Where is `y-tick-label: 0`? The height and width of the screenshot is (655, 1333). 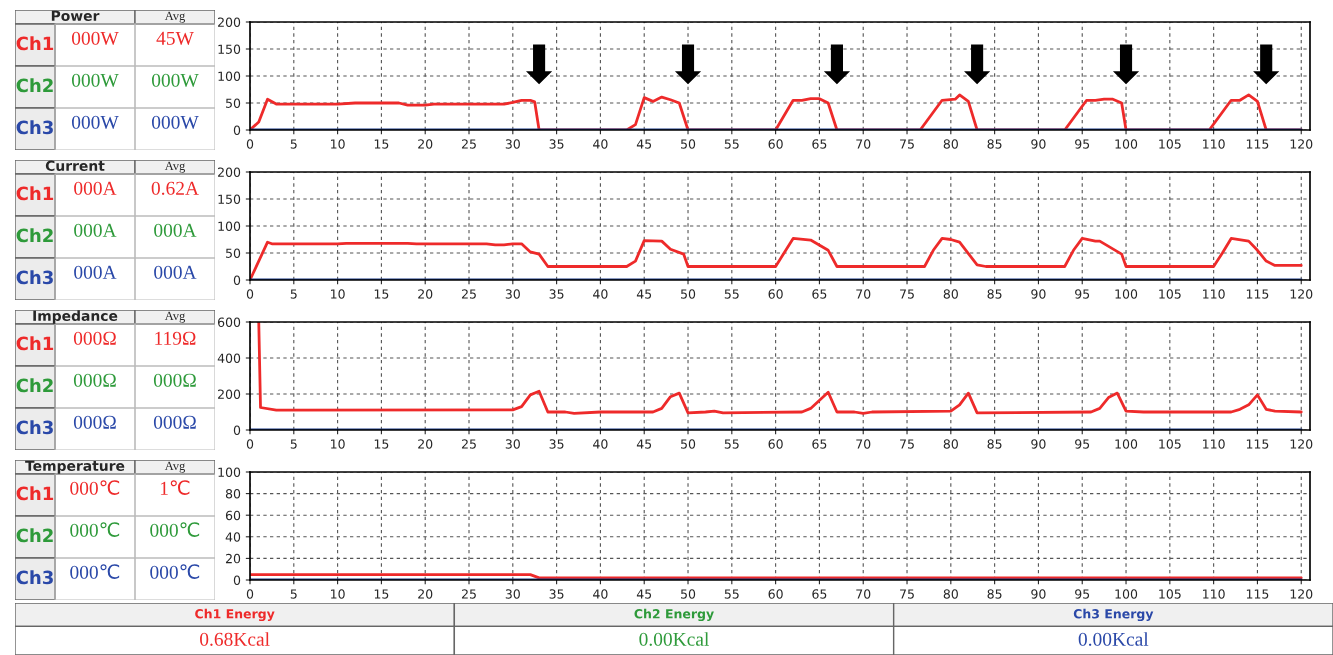 y-tick-label: 0 is located at coordinates (237, 280).